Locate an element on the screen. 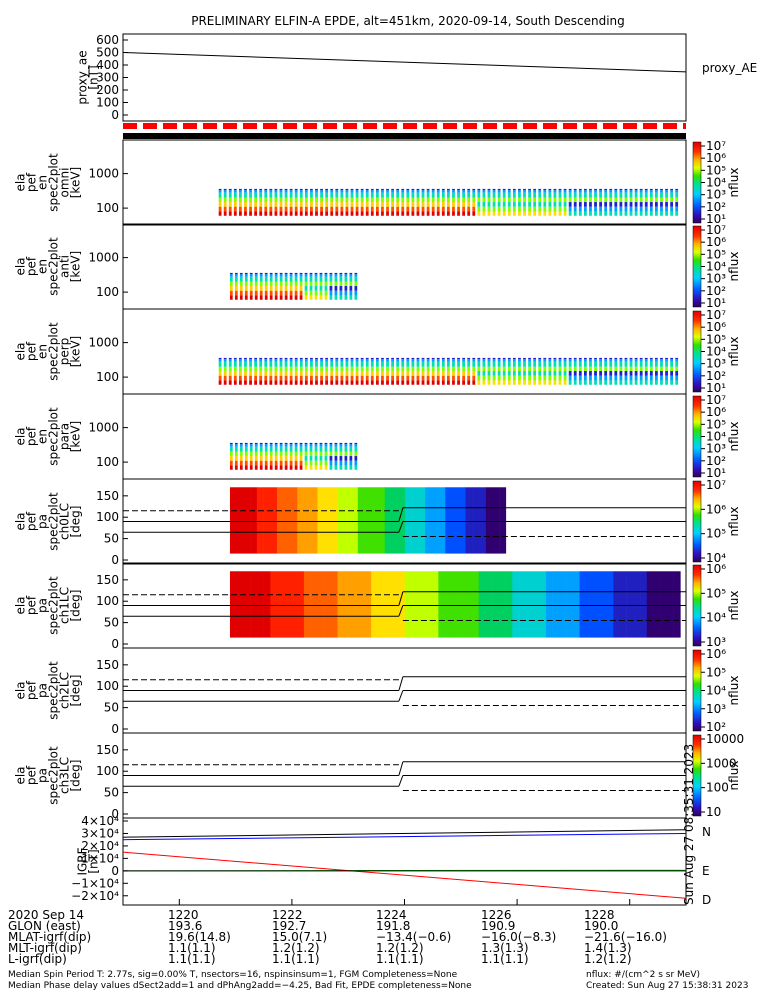 The image size is (775, 1000). colorbar is located at coordinates (697, 775).